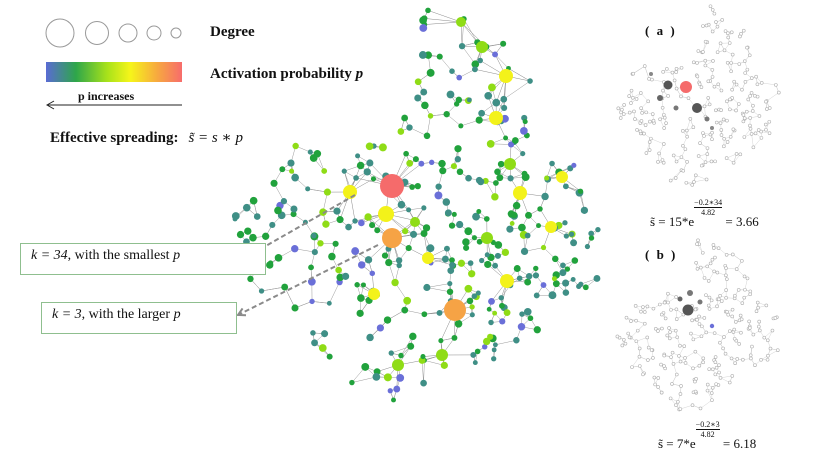 This screenshot has width=831, height=467. I want to click on mini-highlight, so click(700, 302).